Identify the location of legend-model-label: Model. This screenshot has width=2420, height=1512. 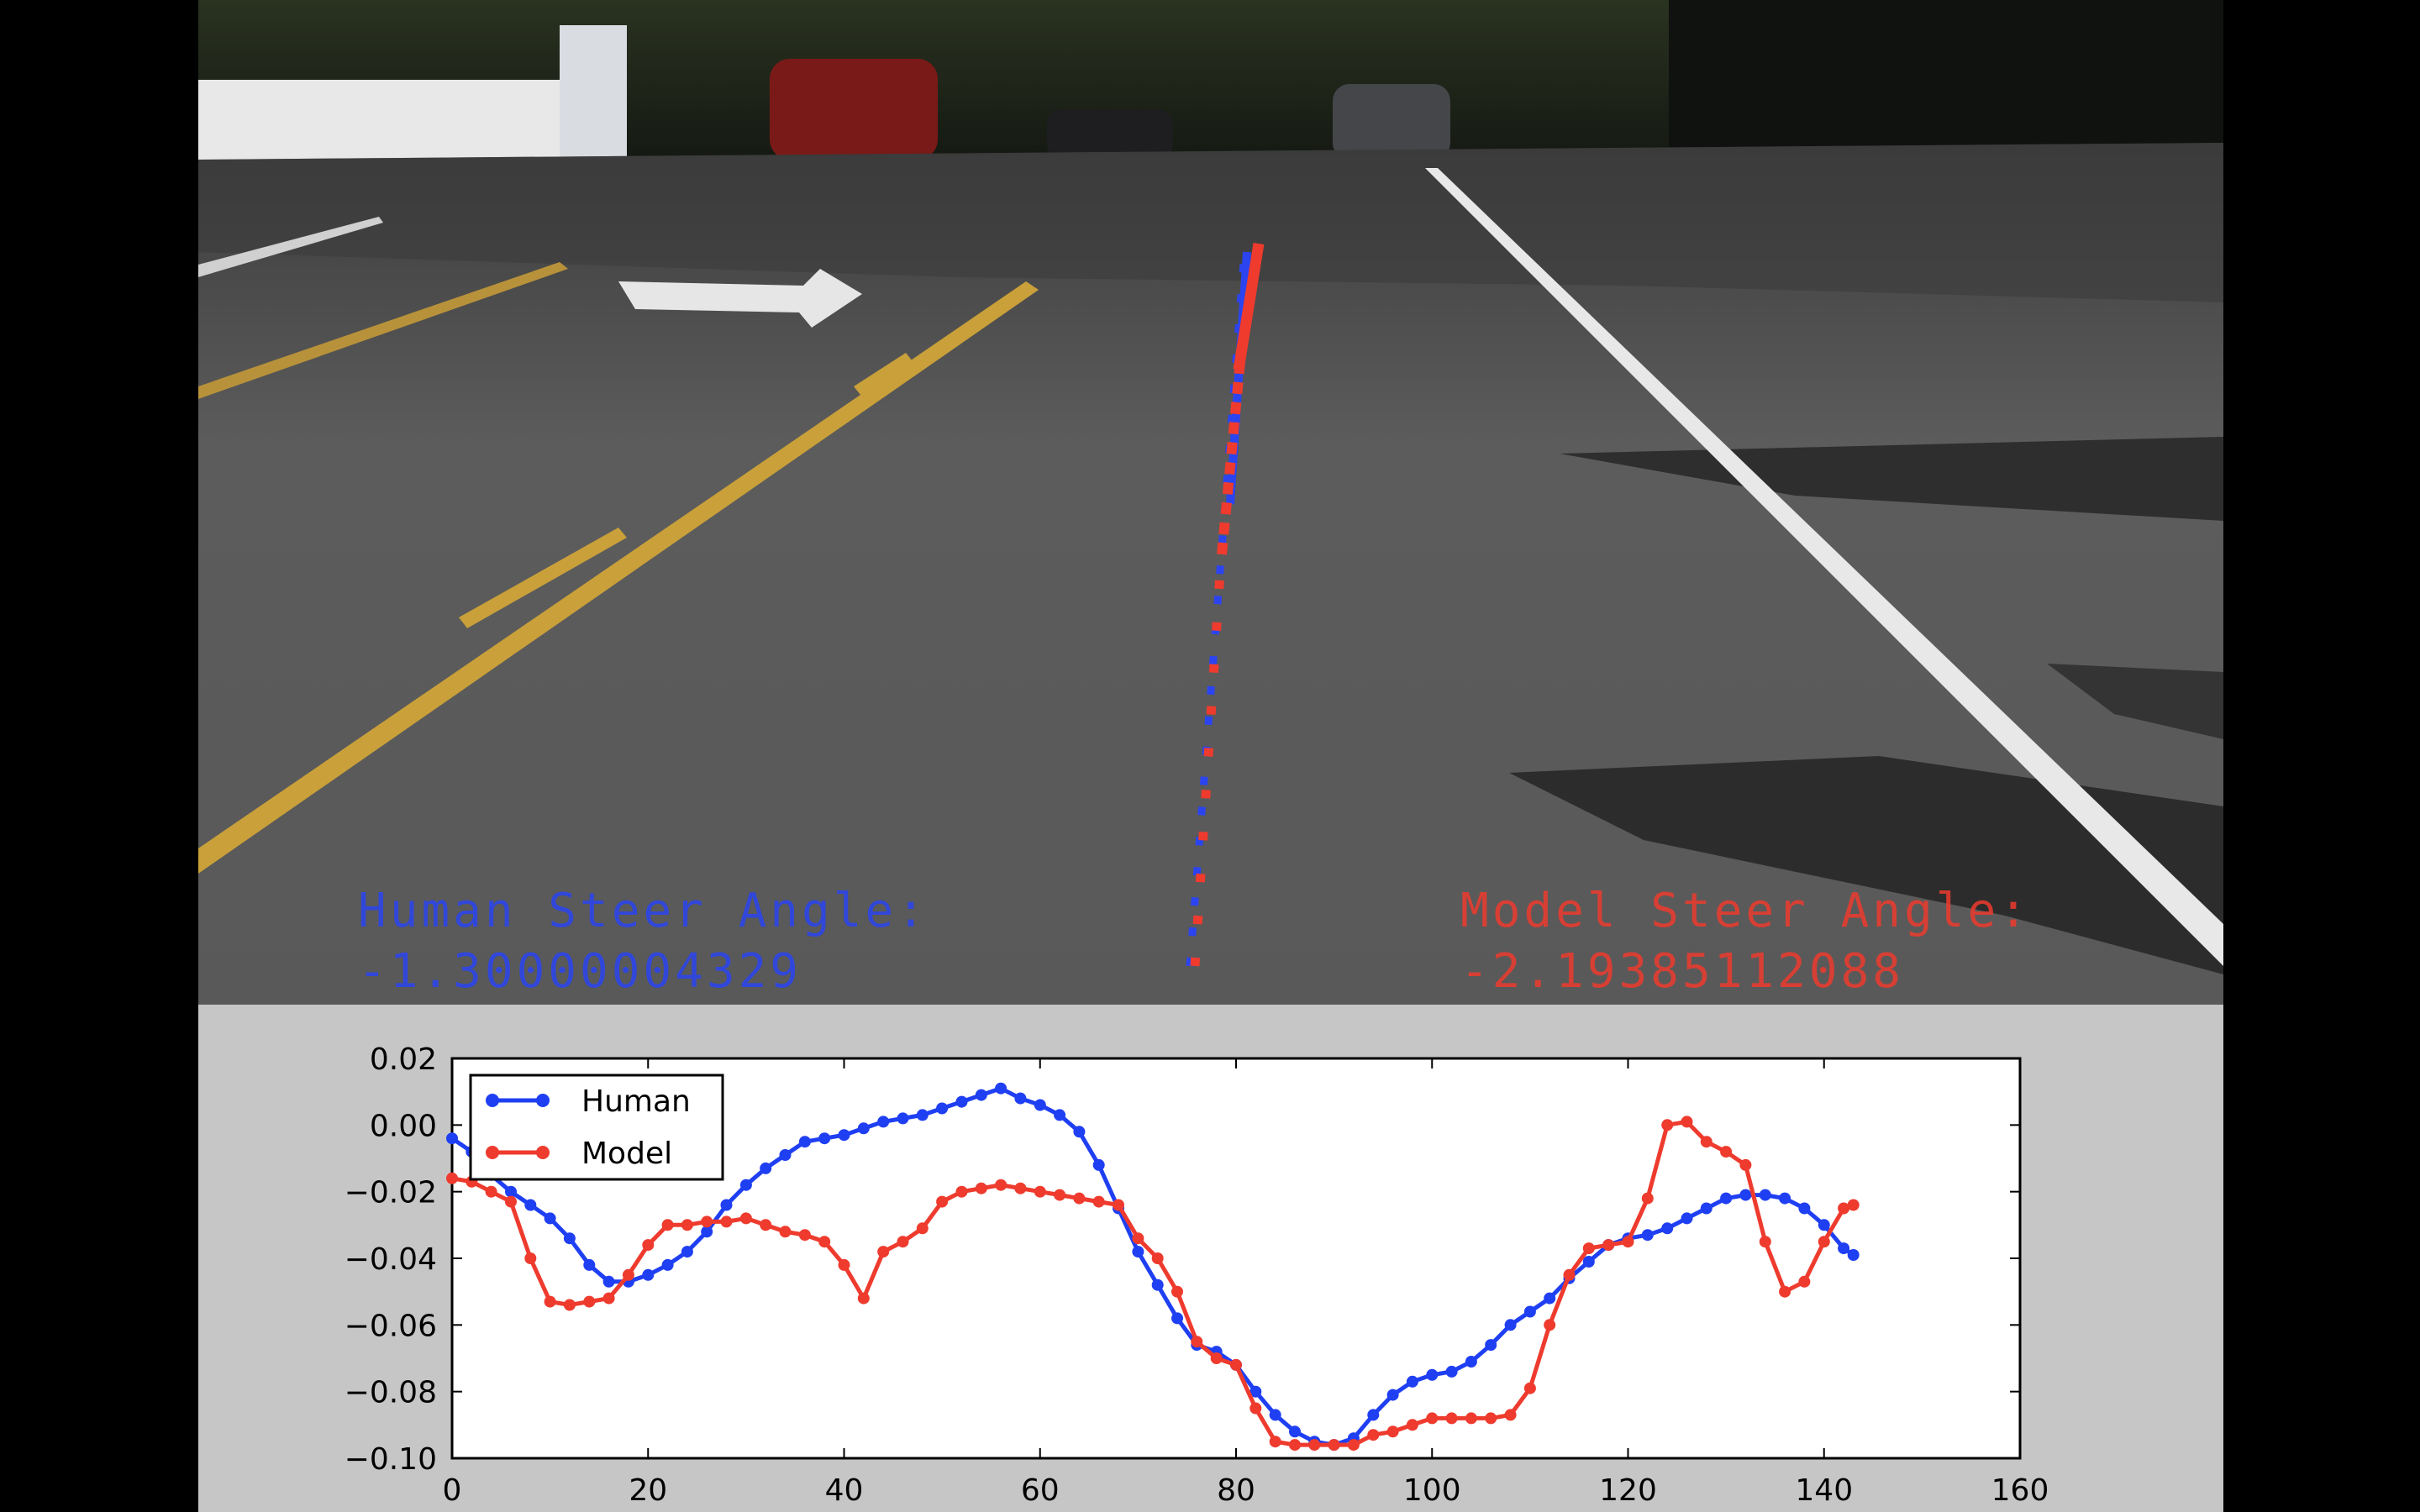
(627, 1154).